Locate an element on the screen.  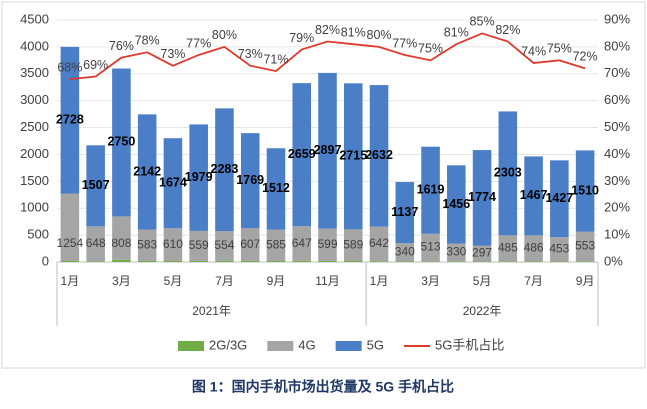
y2-tick-label: 0% is located at coordinates (613, 260).